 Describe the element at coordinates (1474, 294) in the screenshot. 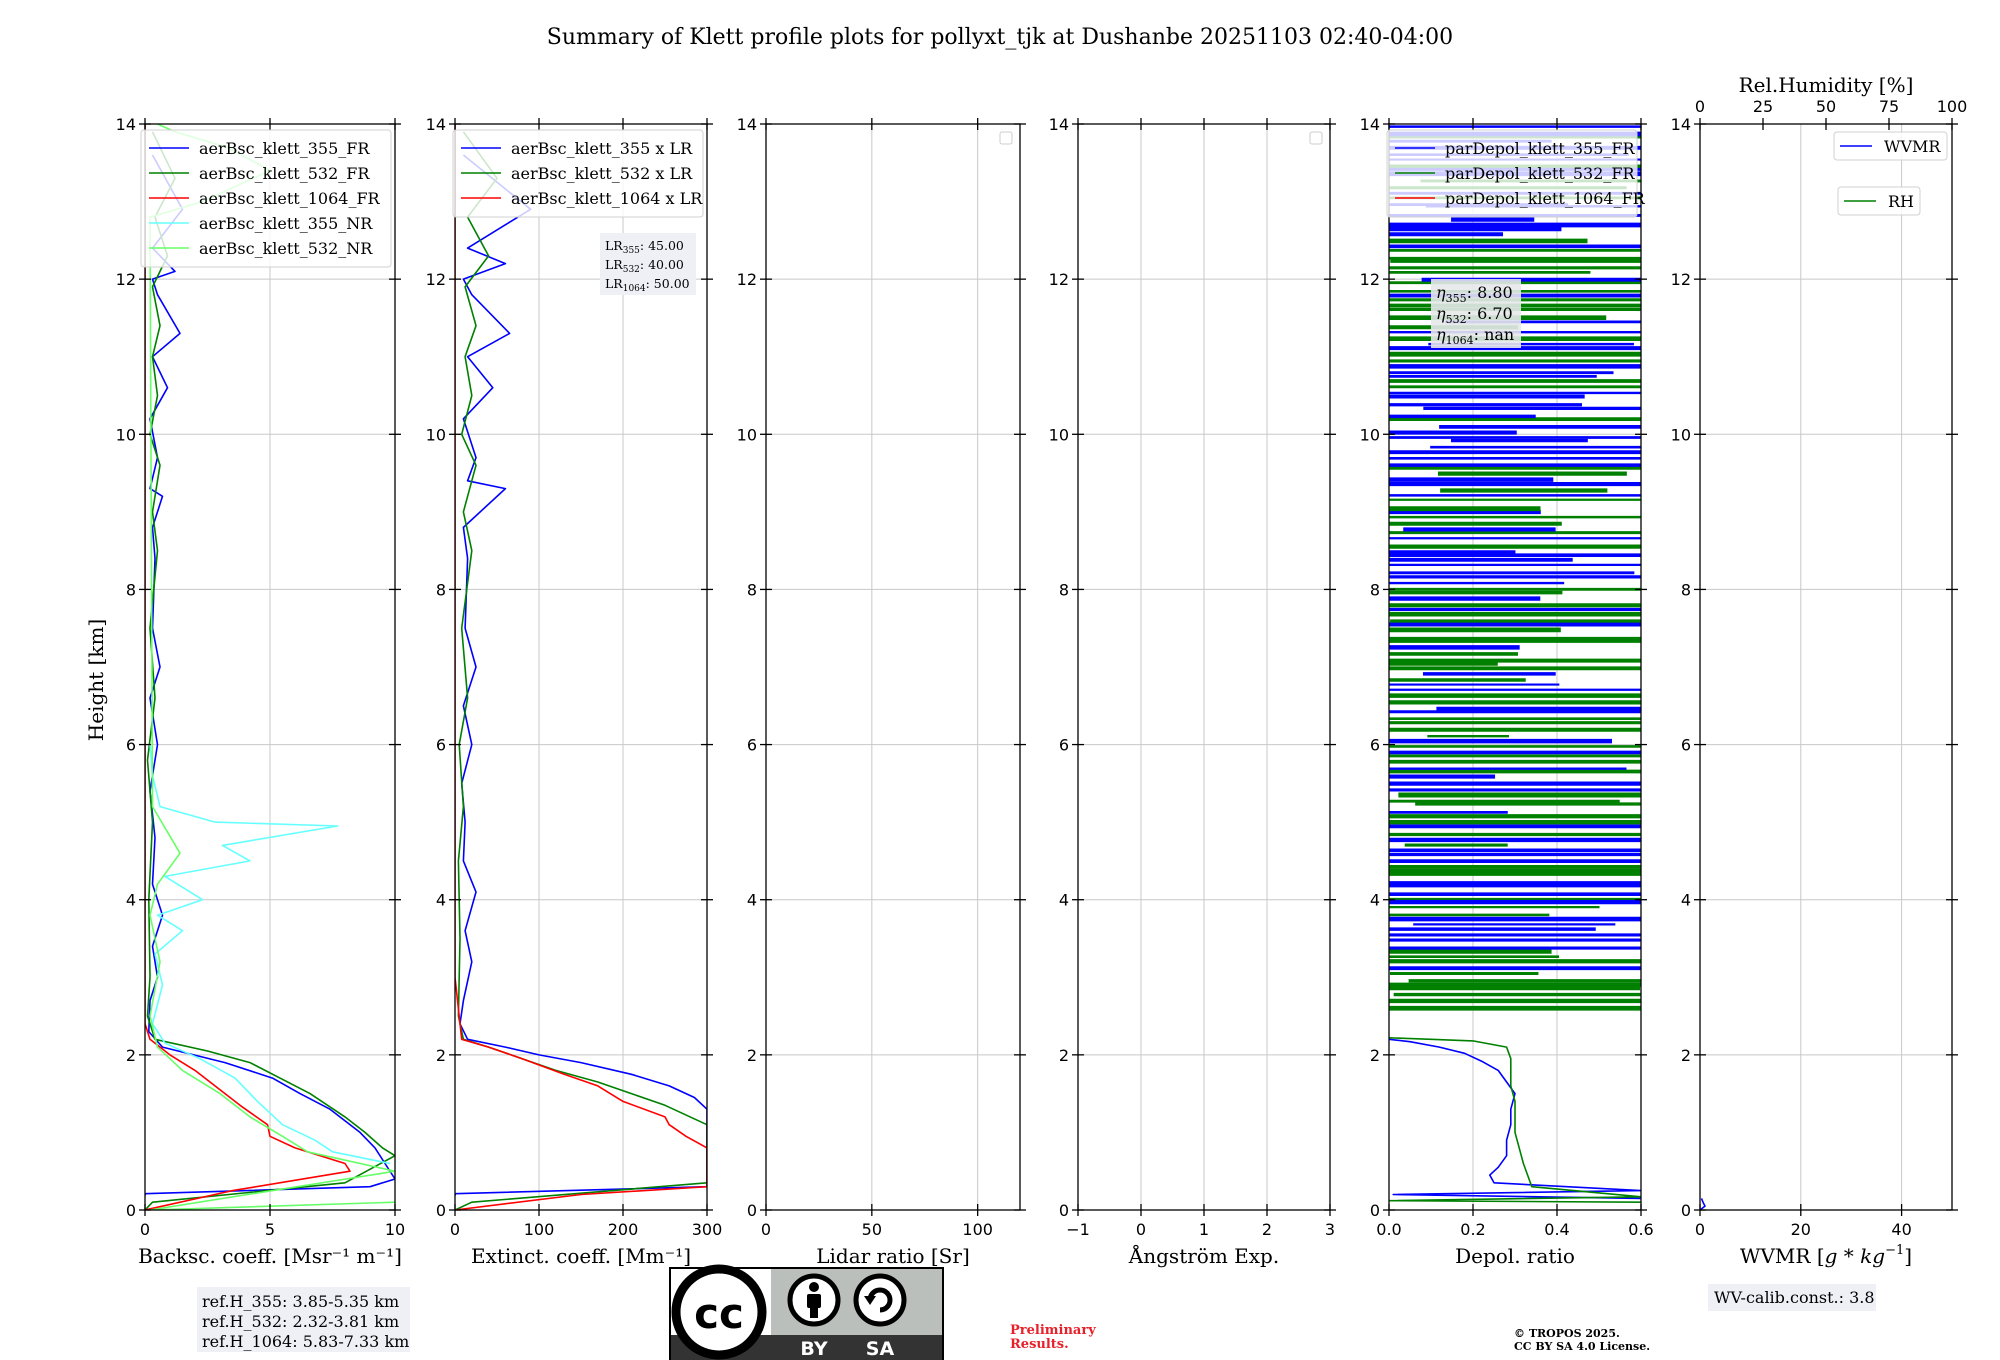

I see `eta-355-text: η355: 8.80` at that location.